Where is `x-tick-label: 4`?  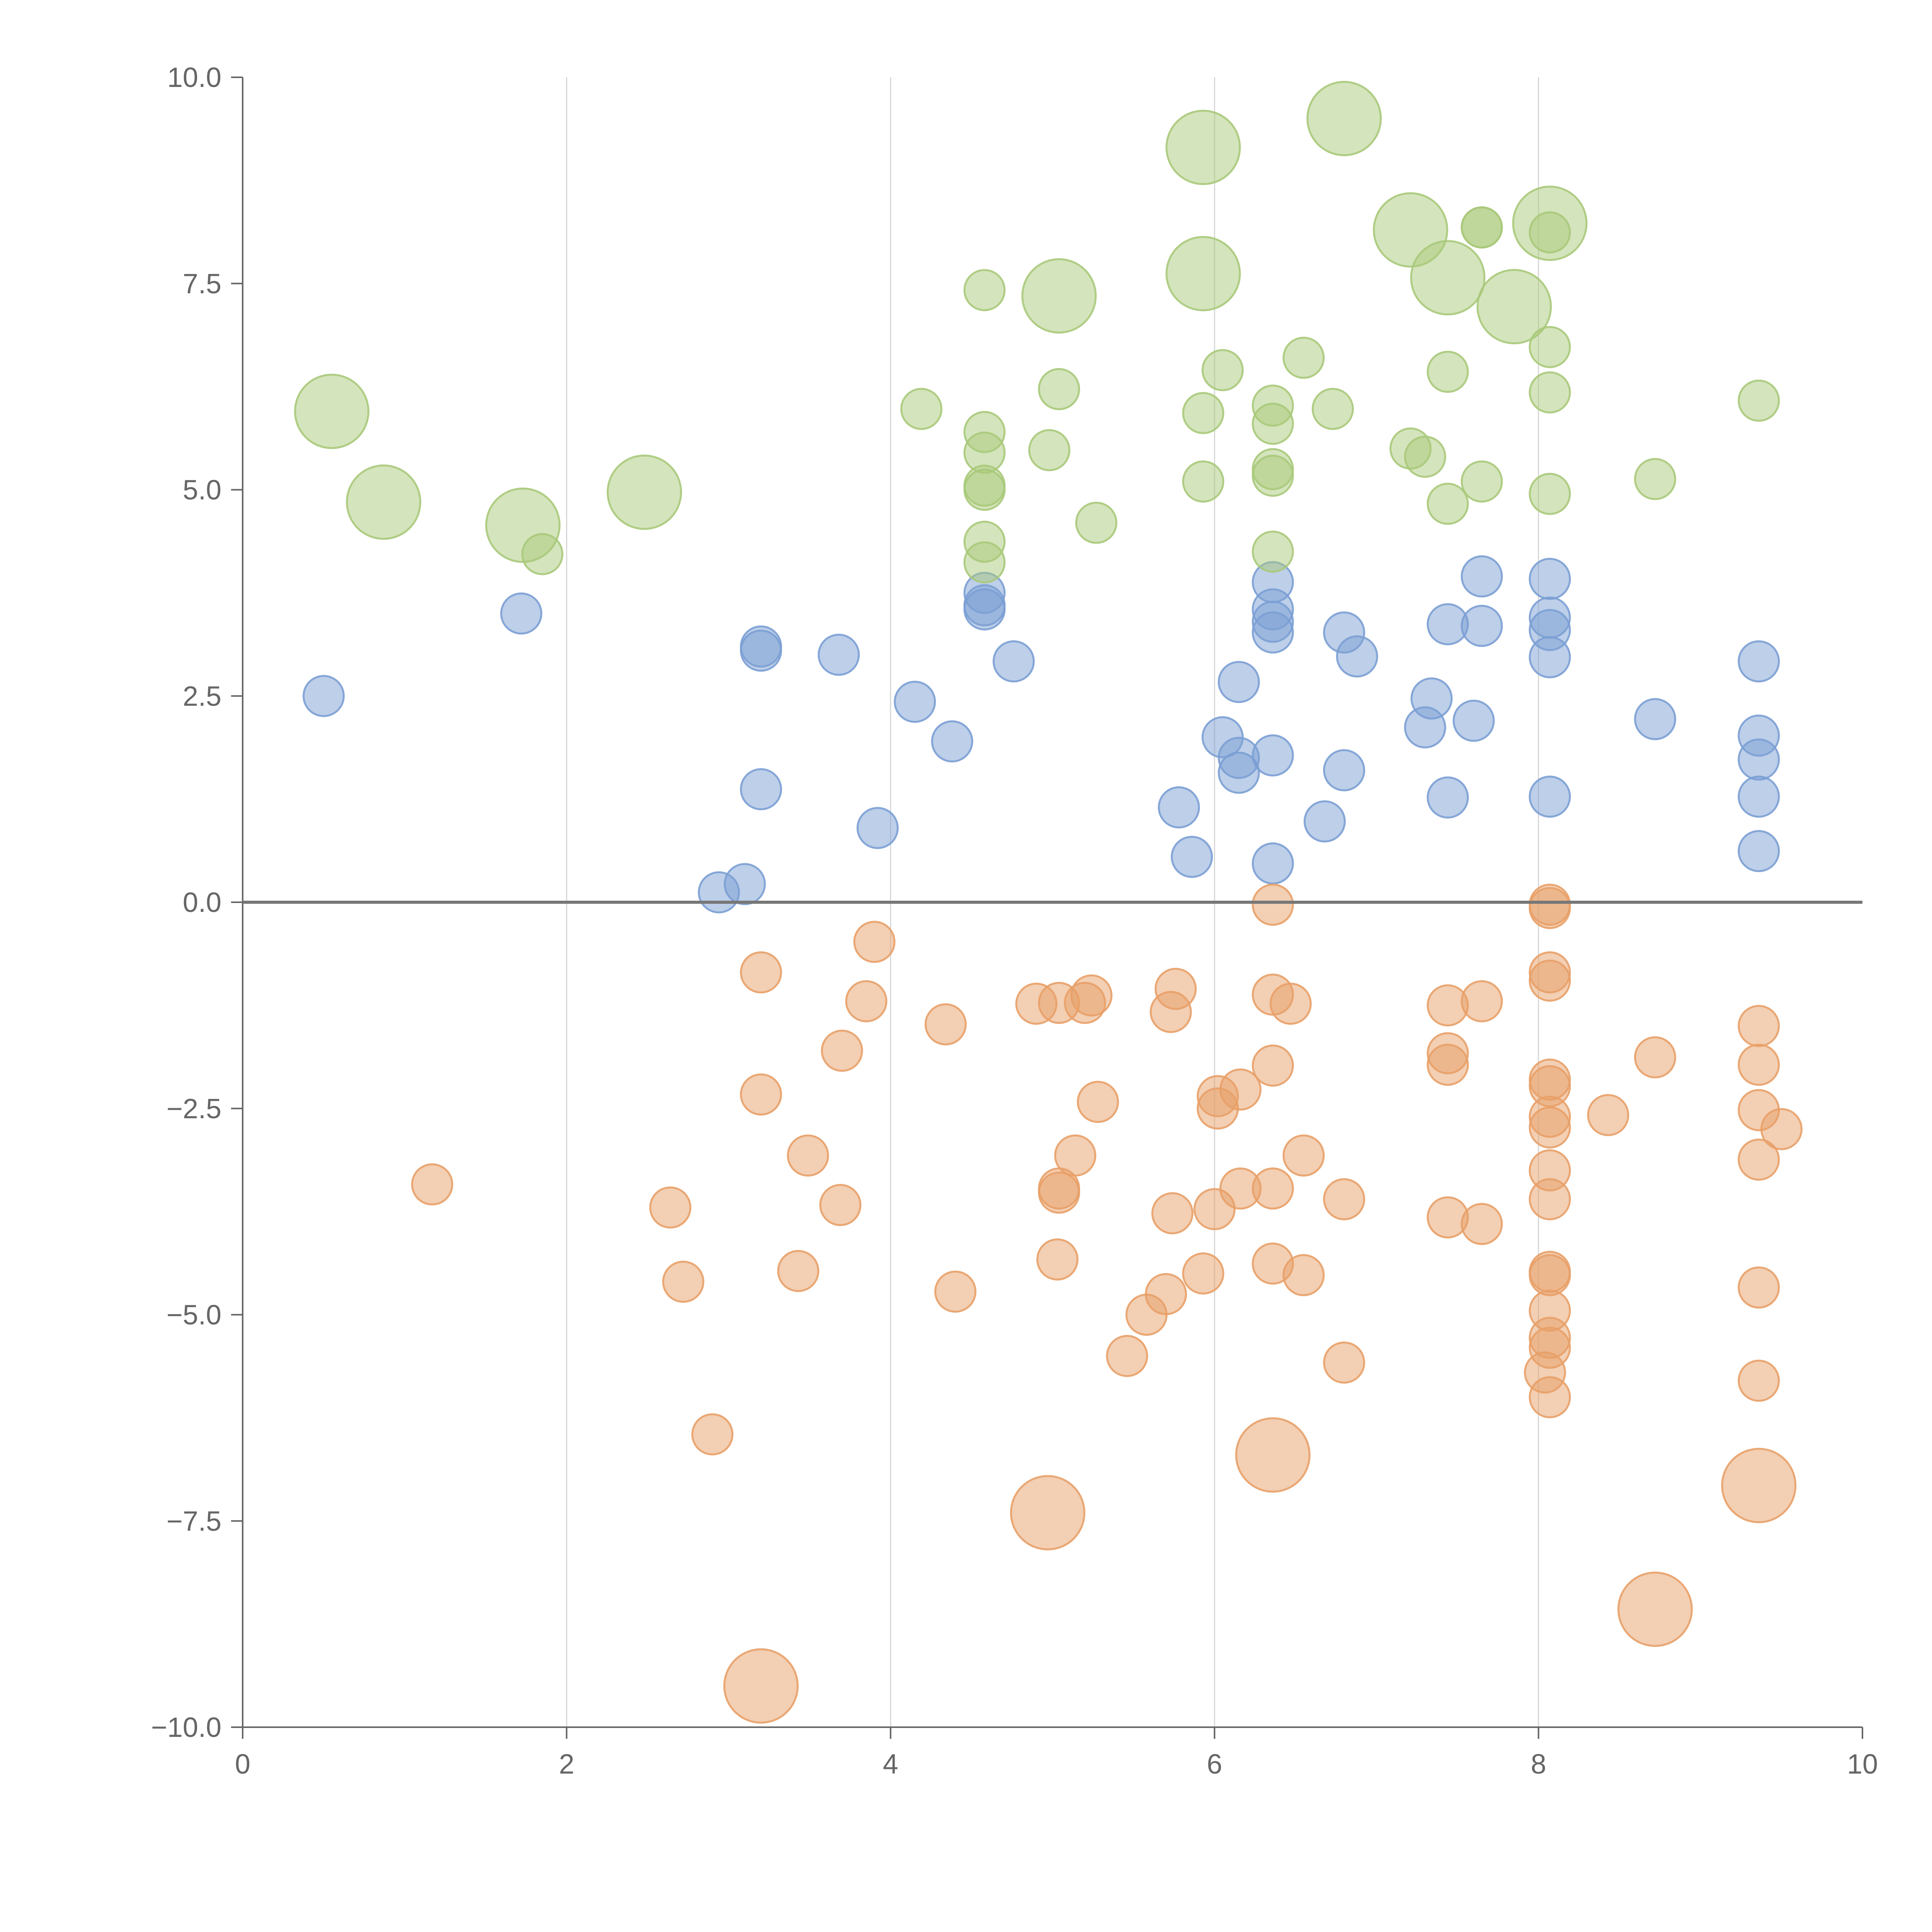
x-tick-label: 4 is located at coordinates (891, 1765).